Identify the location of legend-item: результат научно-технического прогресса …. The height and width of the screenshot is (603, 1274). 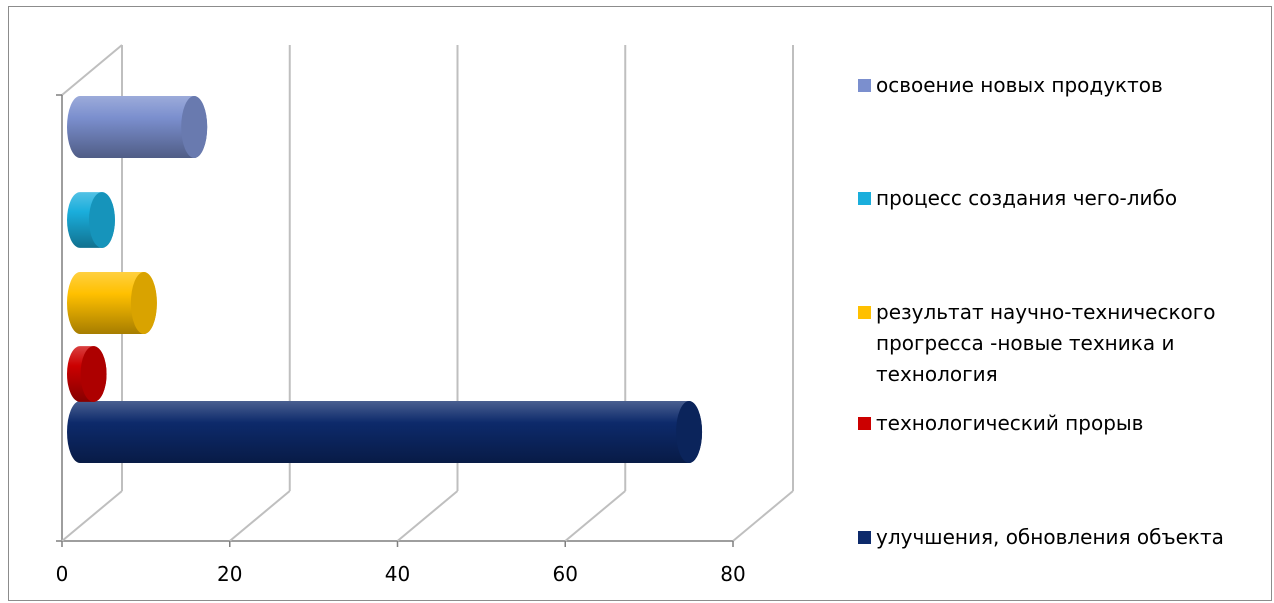
(1062, 343).